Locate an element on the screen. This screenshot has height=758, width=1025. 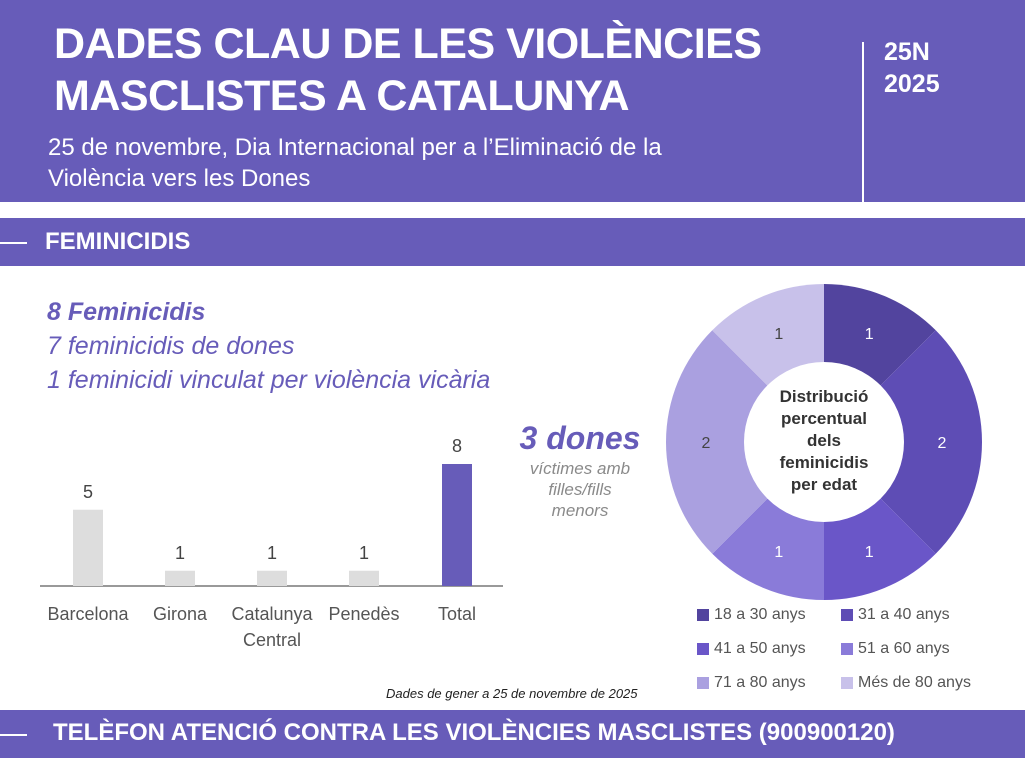
section-title: FEMINICIDIS is located at coordinates (118, 241).